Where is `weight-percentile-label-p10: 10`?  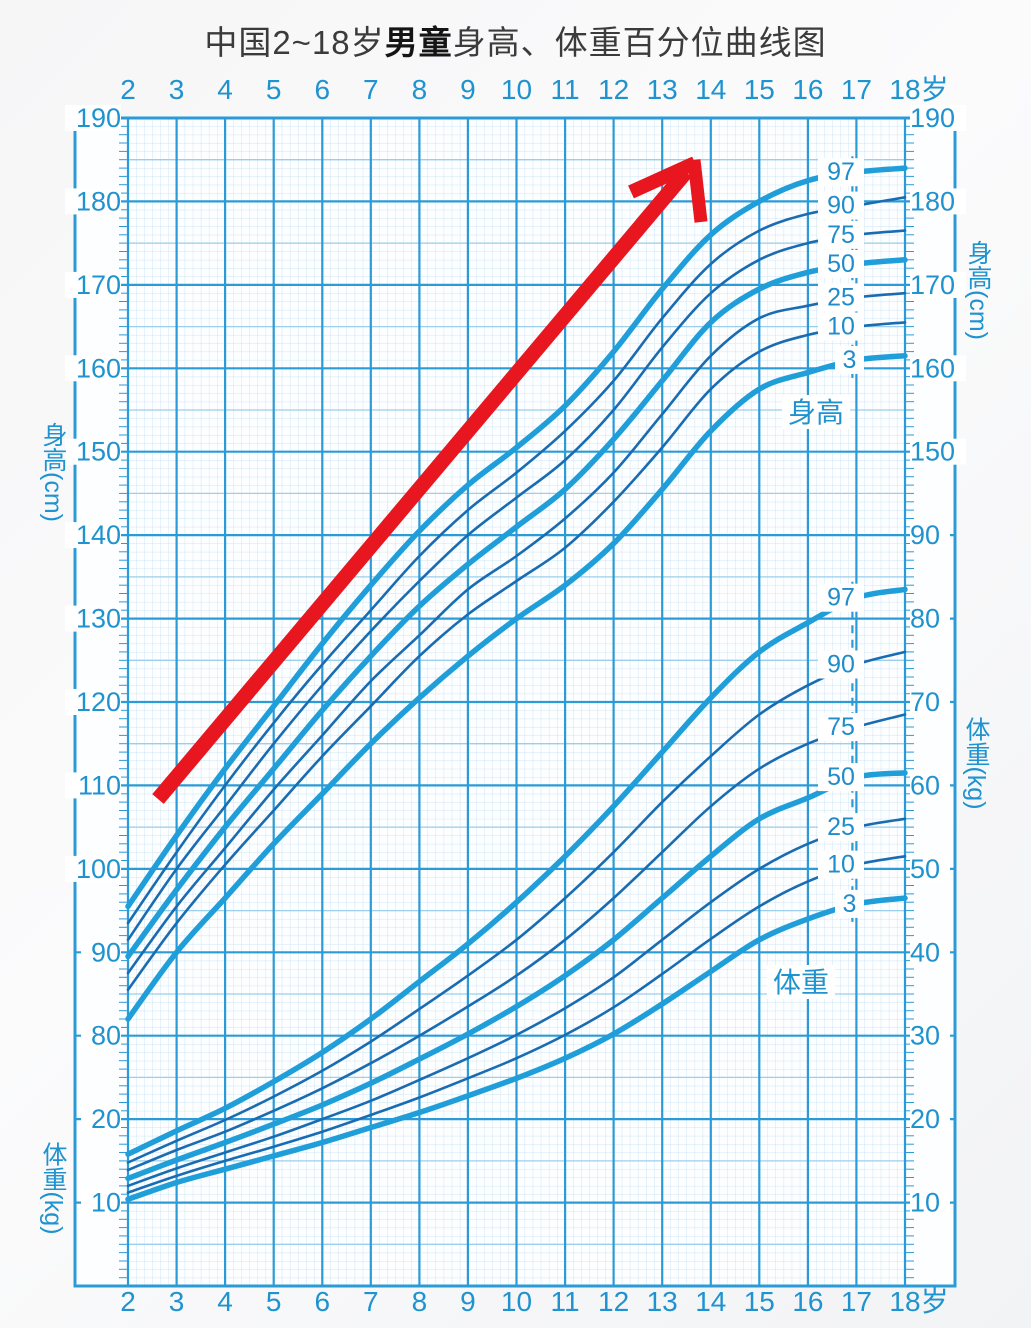
weight-percentile-label-p10: 10 is located at coordinates (841, 865).